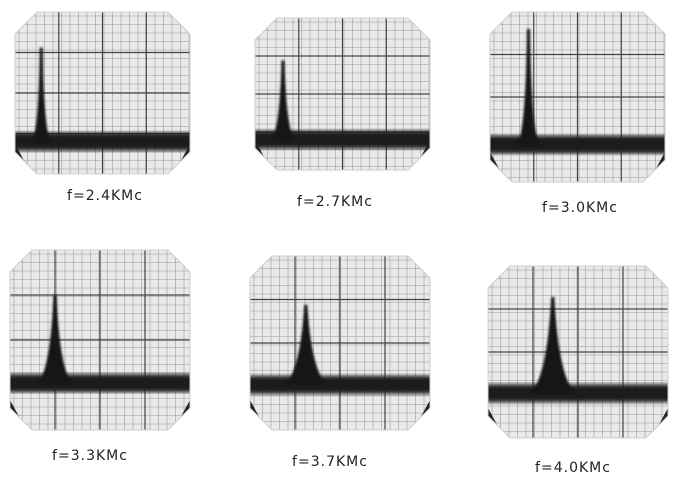  I want to click on caption: f=3.3KMc, so click(90, 456).